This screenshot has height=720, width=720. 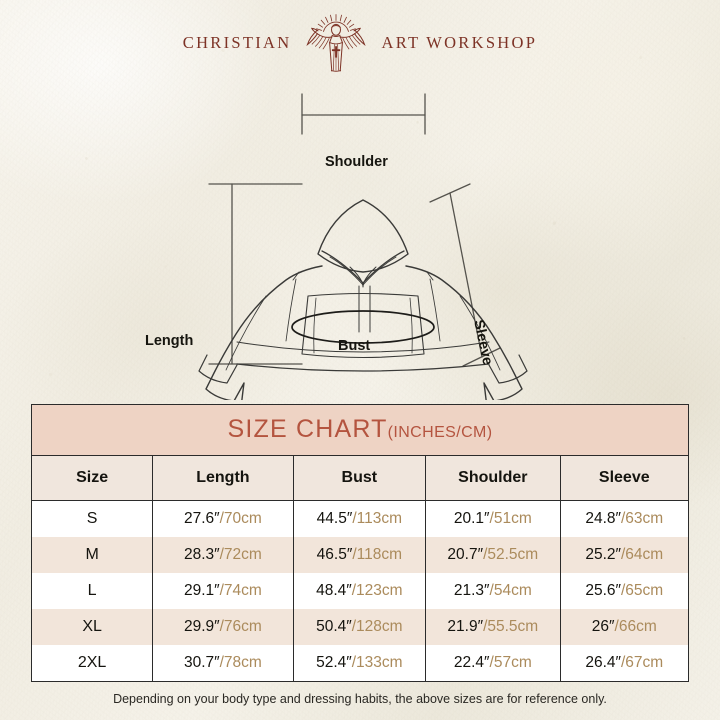 I want to click on cell-sleeve: 25.2″/64cm, so click(x=623, y=555).